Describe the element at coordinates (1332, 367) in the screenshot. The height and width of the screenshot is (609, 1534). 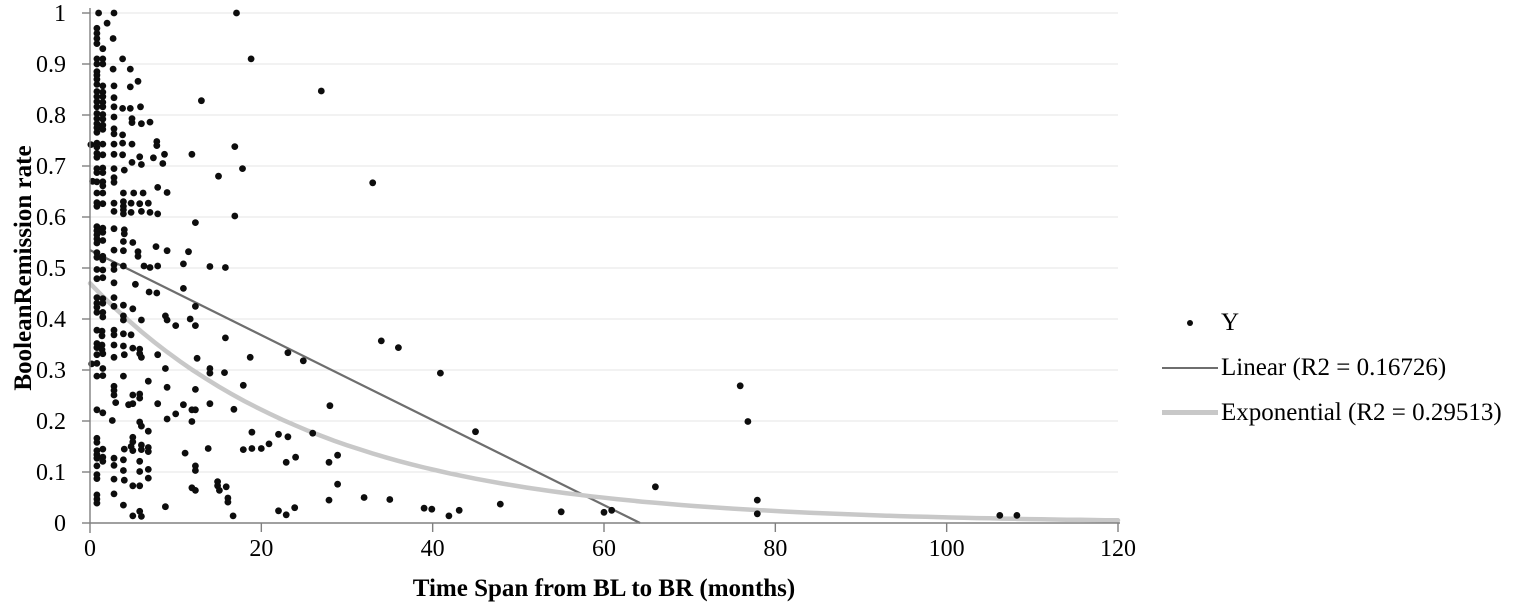
I see `legend-item-linear: Linear (R2 = 0.16726)` at that location.